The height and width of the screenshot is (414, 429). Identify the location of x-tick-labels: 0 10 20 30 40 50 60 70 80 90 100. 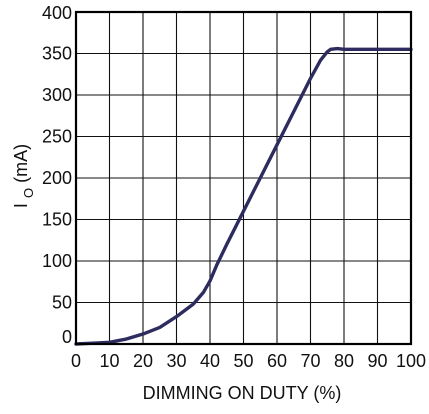
(248, 361).